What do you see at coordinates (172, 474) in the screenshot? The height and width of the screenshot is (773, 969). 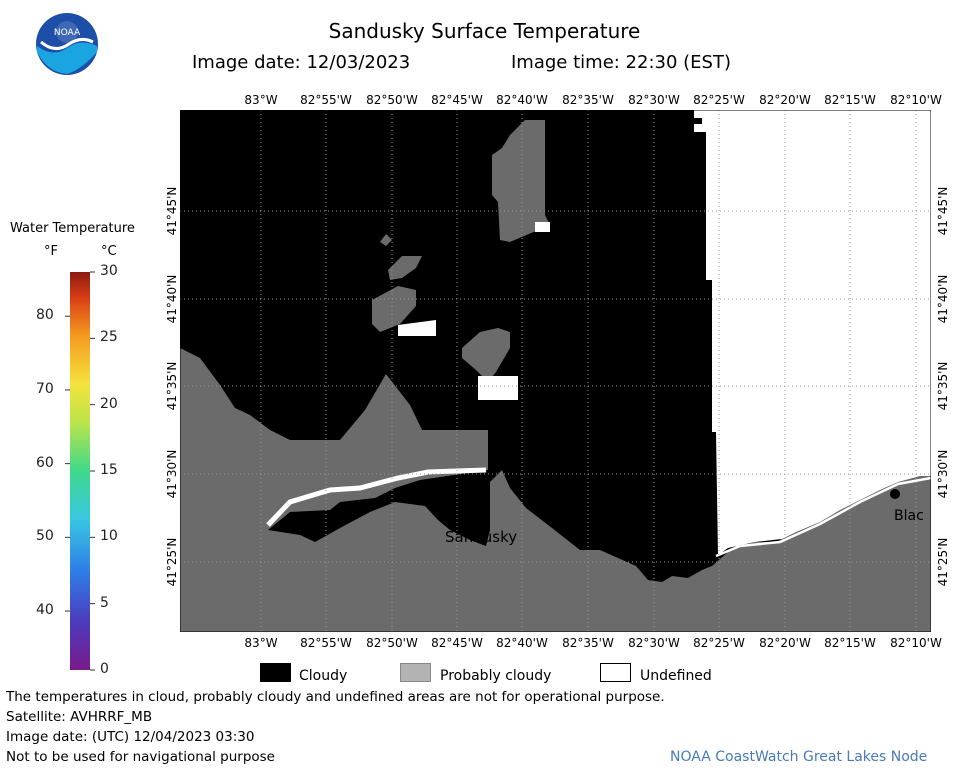 I see `lat-tick-label-left: 41°30'N` at bounding box center [172, 474].